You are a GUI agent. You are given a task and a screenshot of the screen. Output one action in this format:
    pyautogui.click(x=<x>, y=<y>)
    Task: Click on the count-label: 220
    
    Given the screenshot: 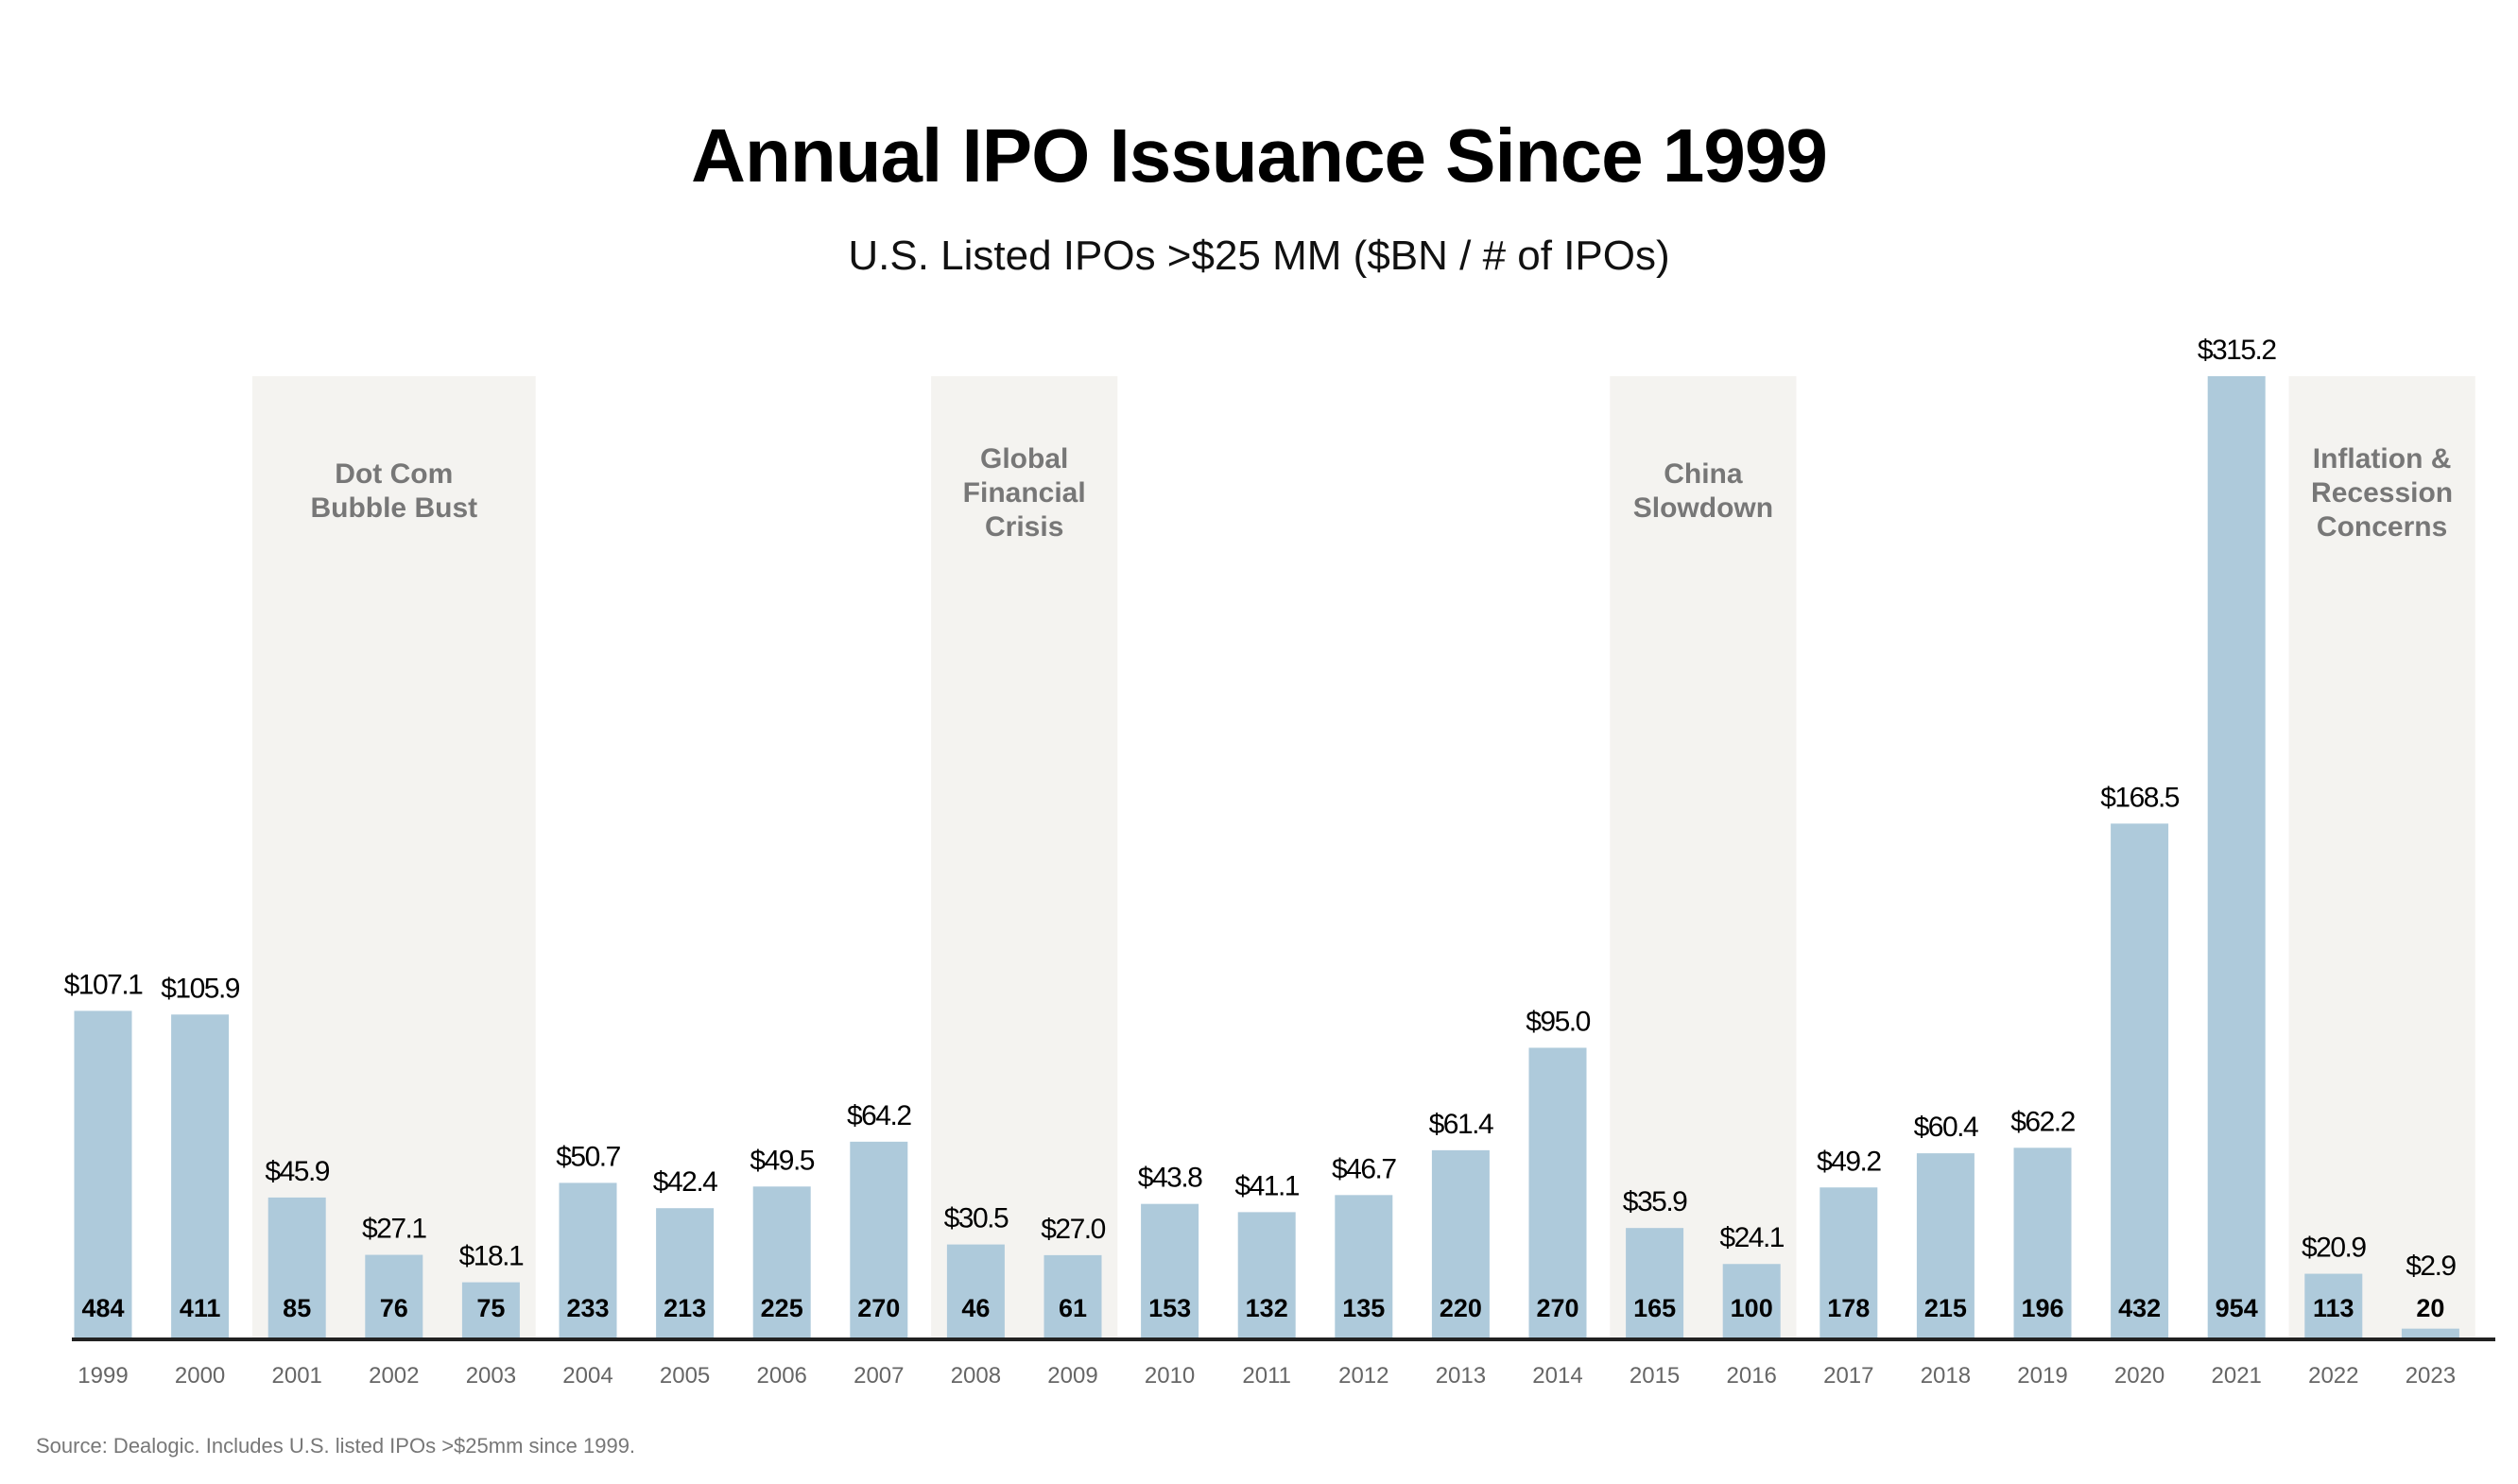 What is the action you would take?
    pyautogui.click(x=1461, y=1308)
    